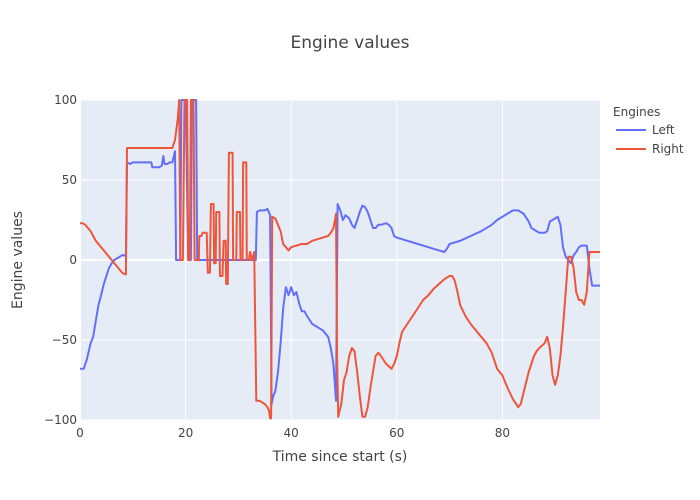  What do you see at coordinates (668, 149) in the screenshot?
I see `legend-label-right: Right` at bounding box center [668, 149].